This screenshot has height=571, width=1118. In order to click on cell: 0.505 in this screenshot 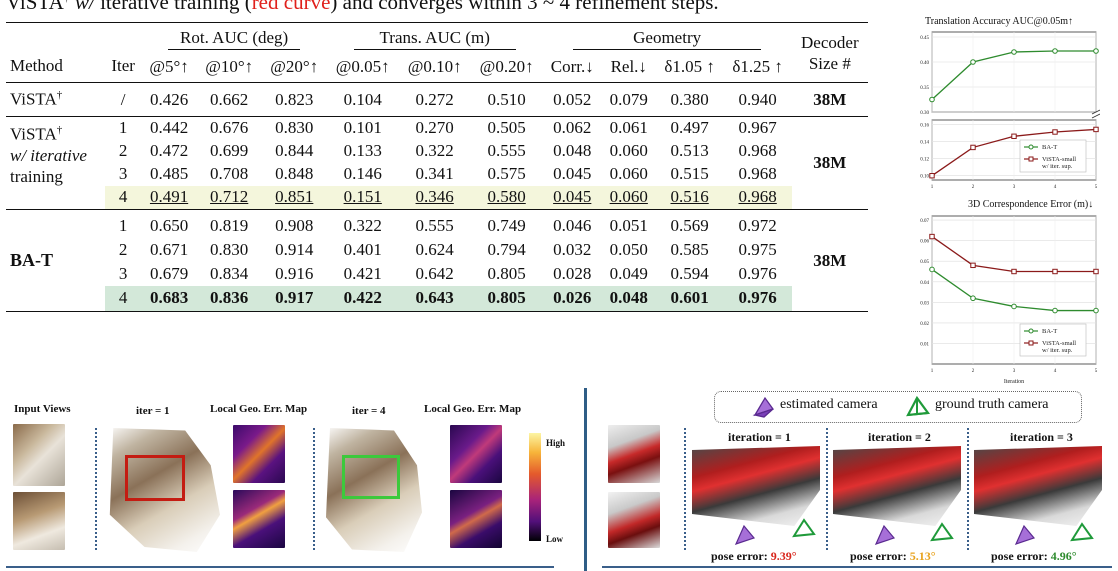, I will do `click(506, 128)`.